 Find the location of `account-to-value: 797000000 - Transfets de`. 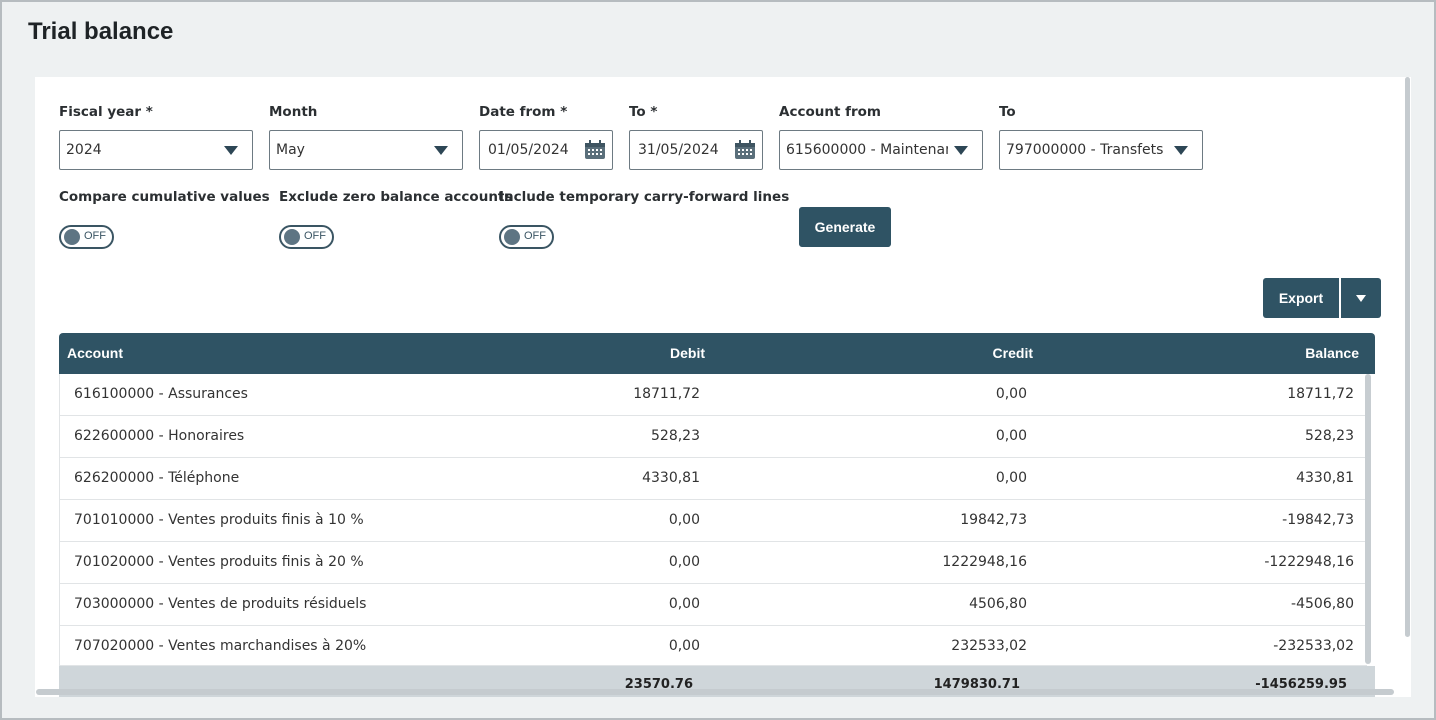

account-to-value: 797000000 - Transfets de is located at coordinates (1087, 150).